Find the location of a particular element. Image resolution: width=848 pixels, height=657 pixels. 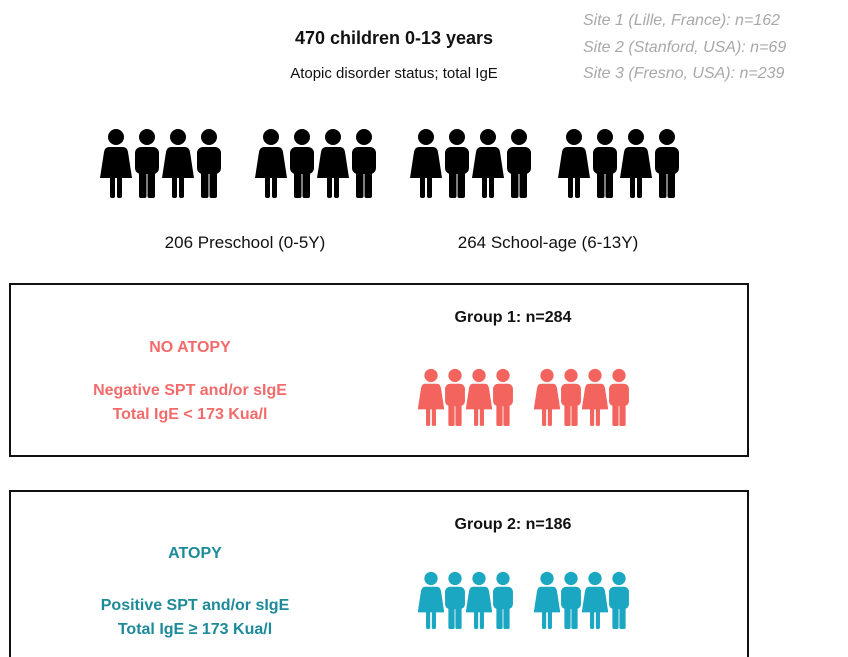

age-group-label: 206 Preschool (0-5Y) is located at coordinates (245, 242).